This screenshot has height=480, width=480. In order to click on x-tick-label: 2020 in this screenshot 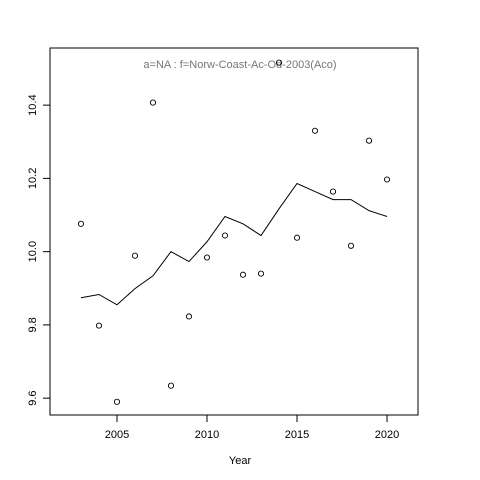, I will do `click(387, 435)`.